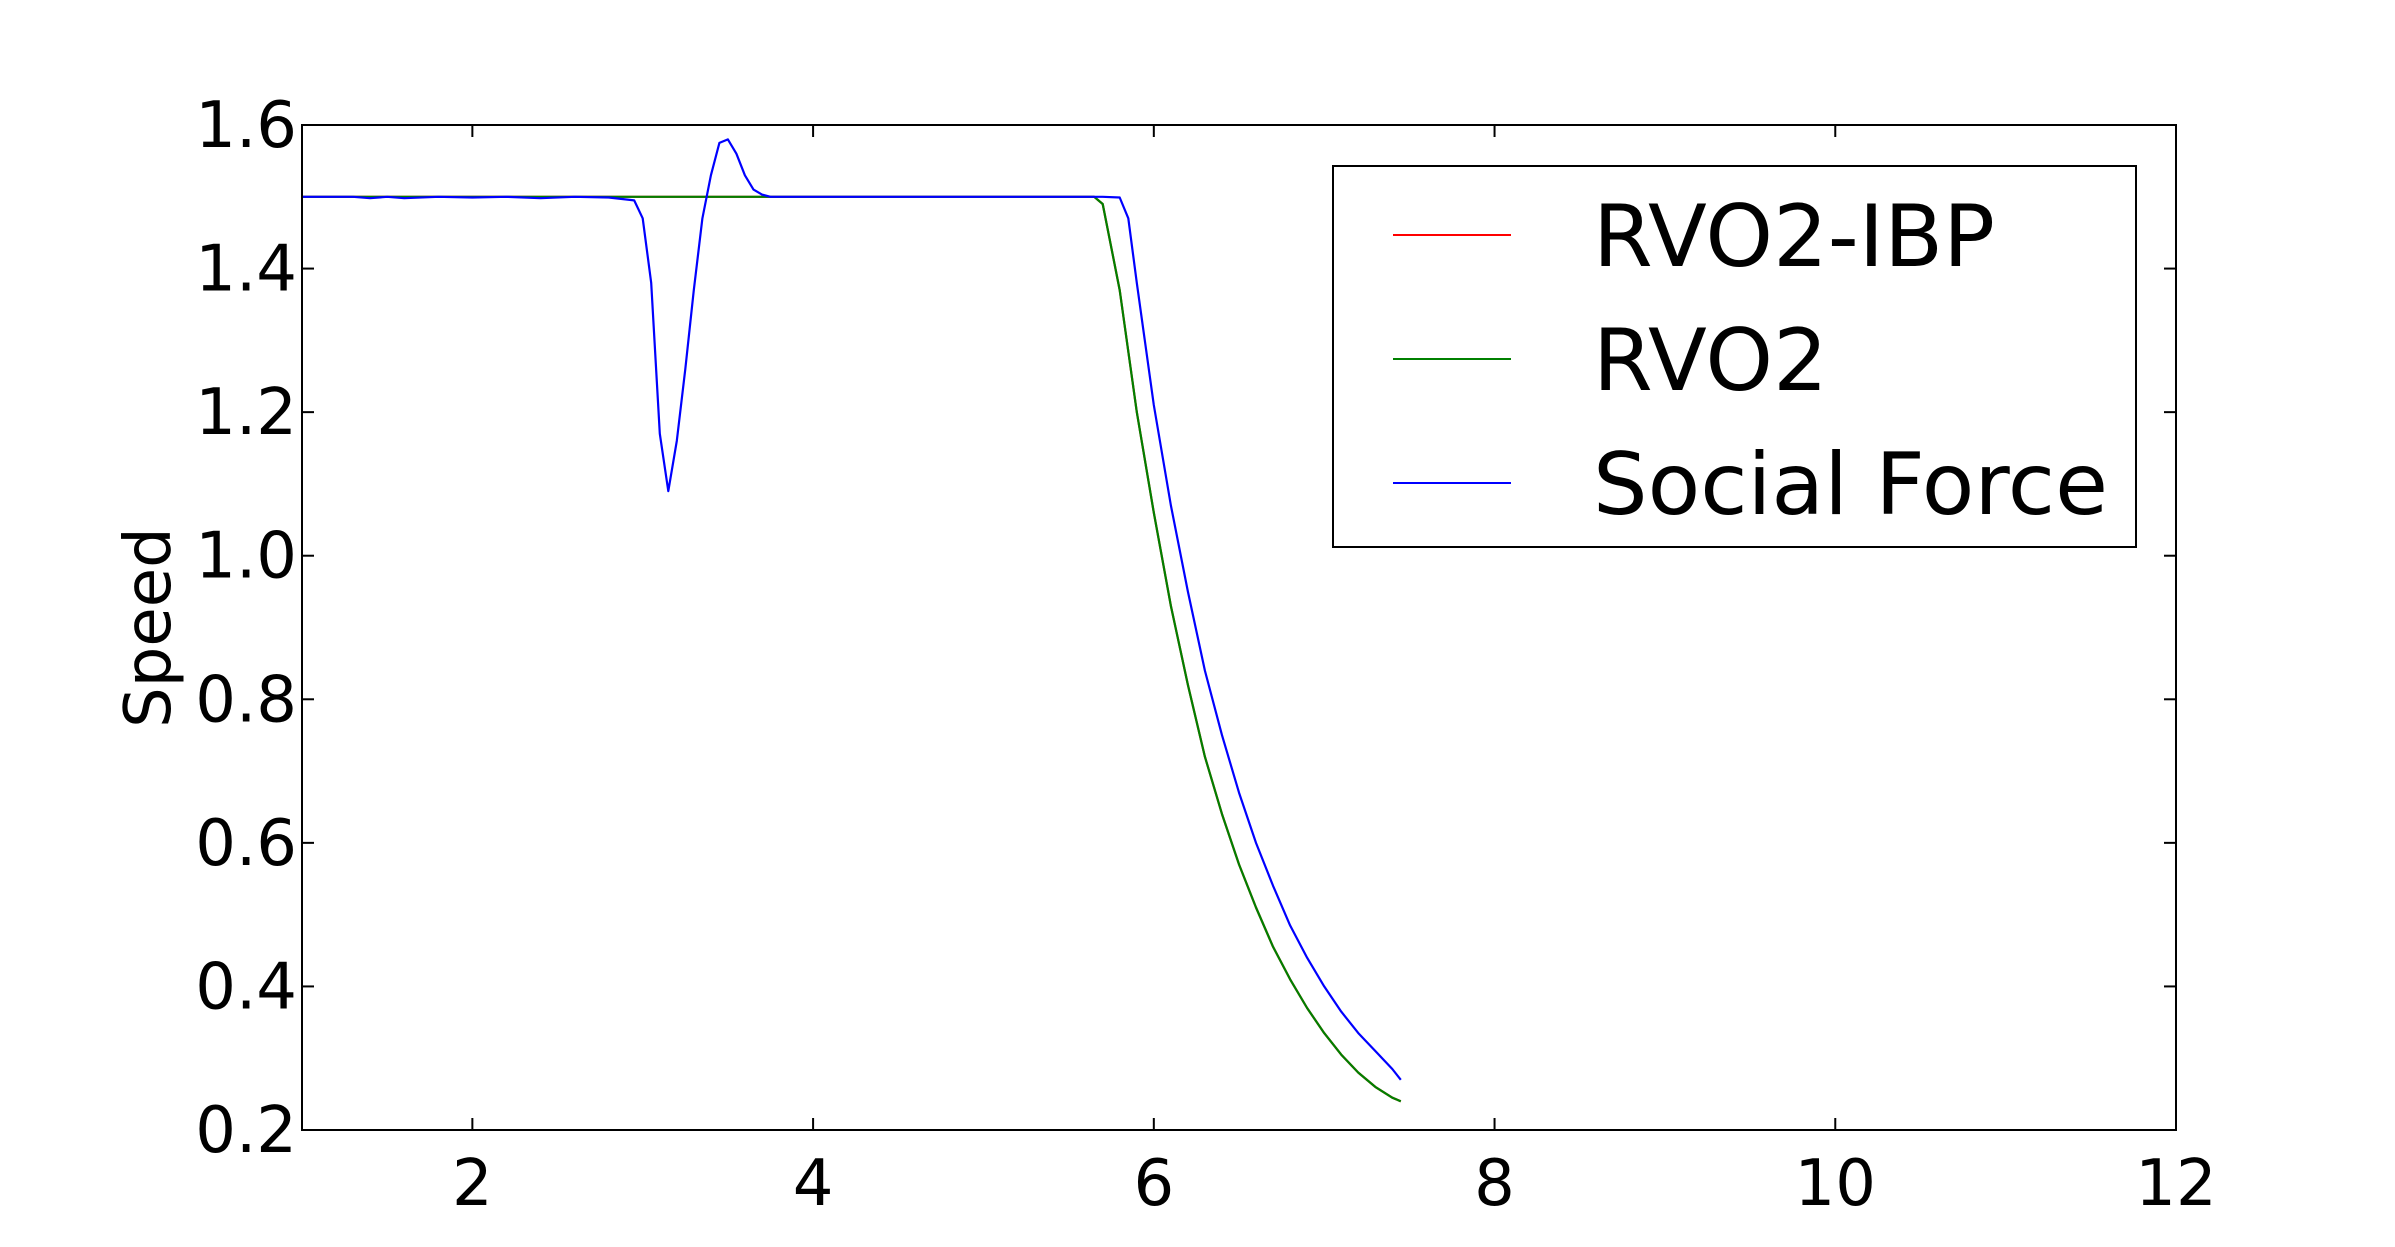  I want to click on y-tick-label: 1.0, so click(246, 557).